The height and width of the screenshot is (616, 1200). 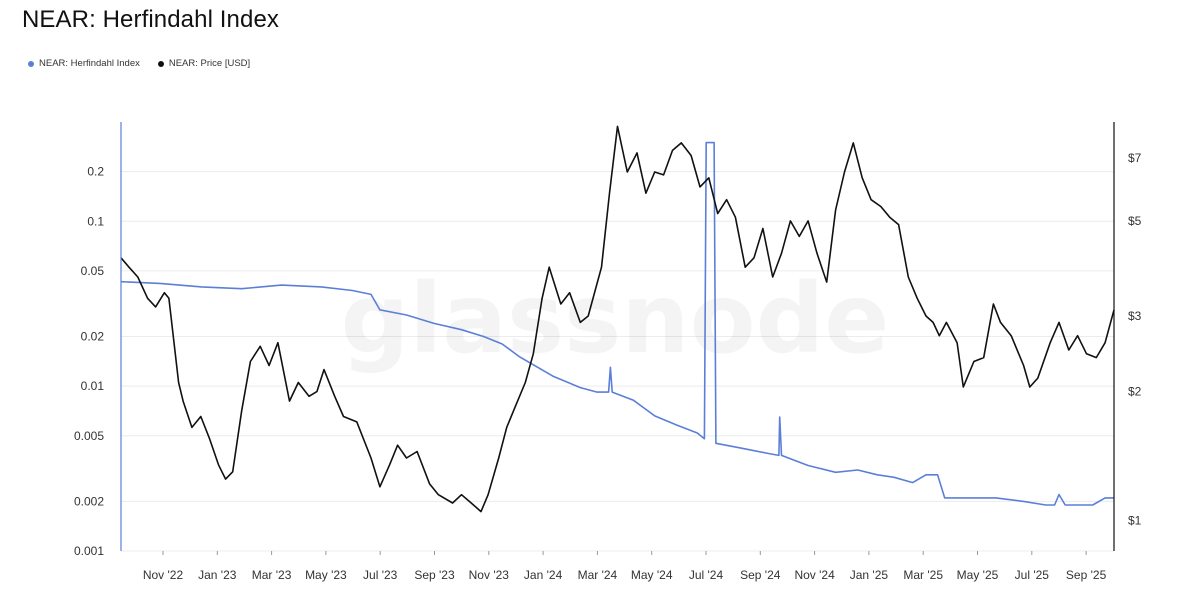 What do you see at coordinates (598, 575) in the screenshot?
I see `x-tick-label: Mar '24` at bounding box center [598, 575].